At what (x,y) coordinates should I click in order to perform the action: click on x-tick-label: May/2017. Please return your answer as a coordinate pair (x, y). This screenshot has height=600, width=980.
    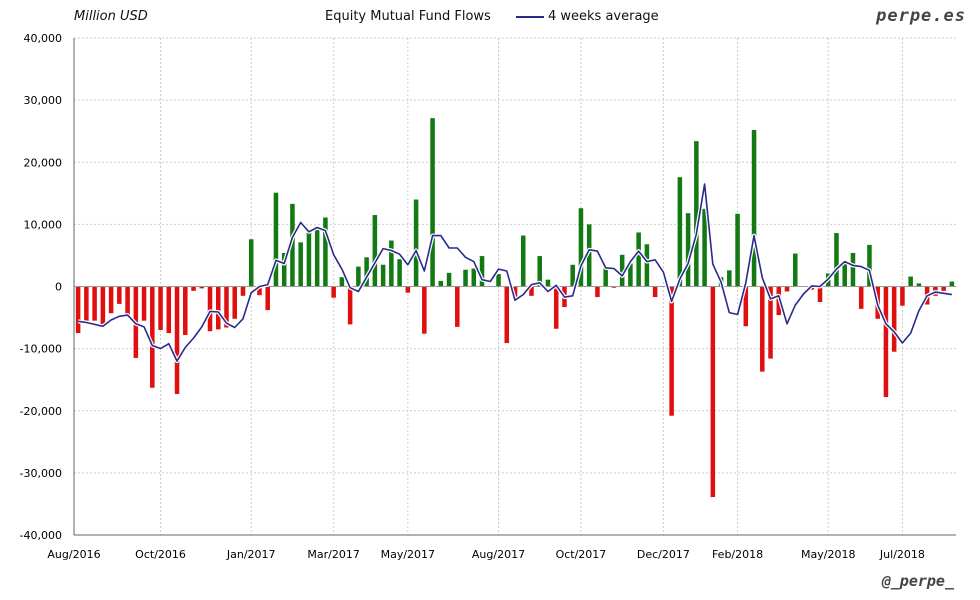
    Looking at the image, I should click on (408, 554).